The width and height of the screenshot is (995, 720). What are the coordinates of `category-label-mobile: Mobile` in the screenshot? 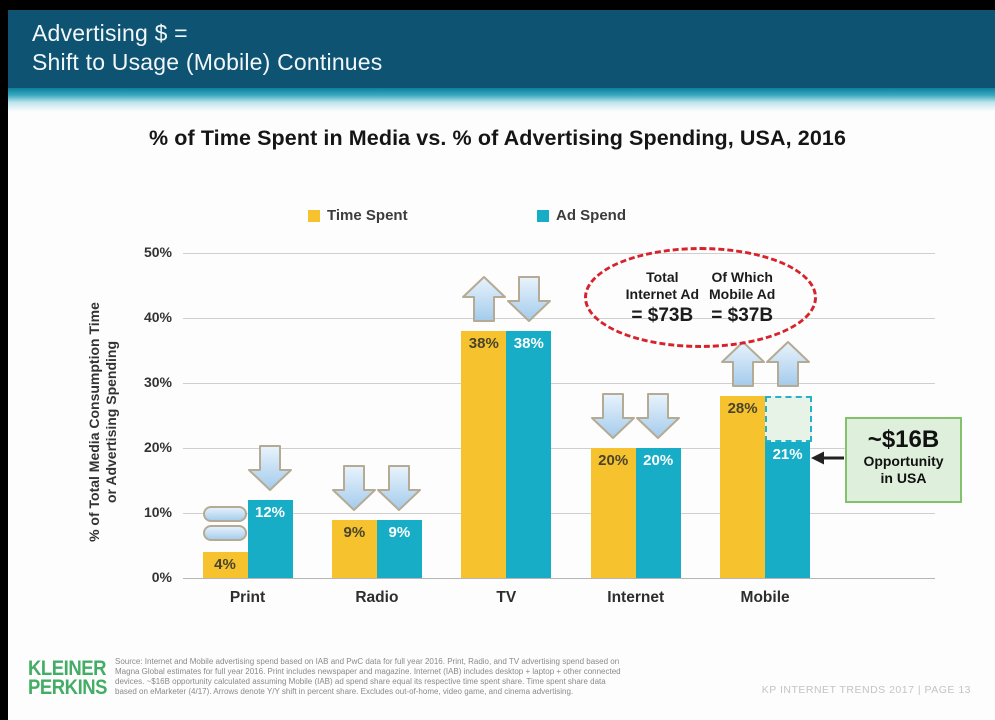 It's located at (765, 597).